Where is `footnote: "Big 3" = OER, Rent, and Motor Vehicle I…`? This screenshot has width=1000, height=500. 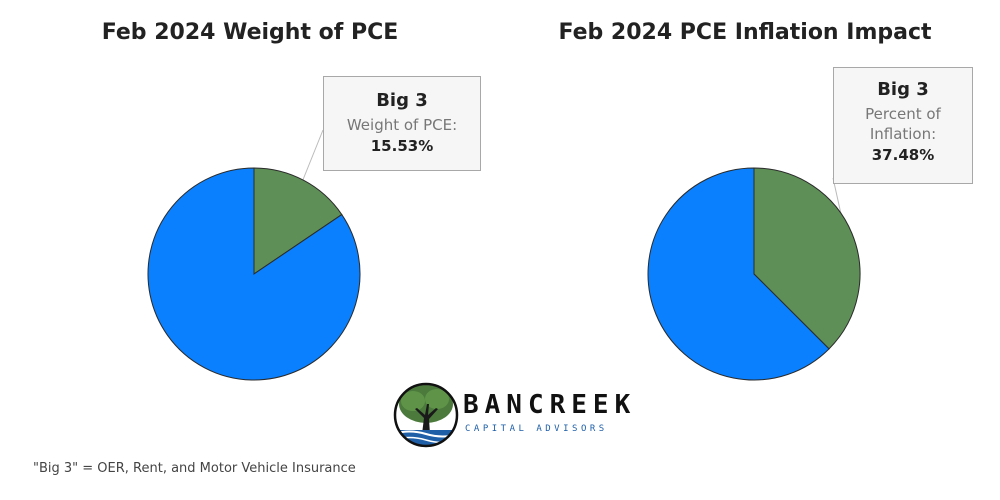 footnote: "Big 3" = OER, Rent, and Motor Vehicle I… is located at coordinates (194, 468).